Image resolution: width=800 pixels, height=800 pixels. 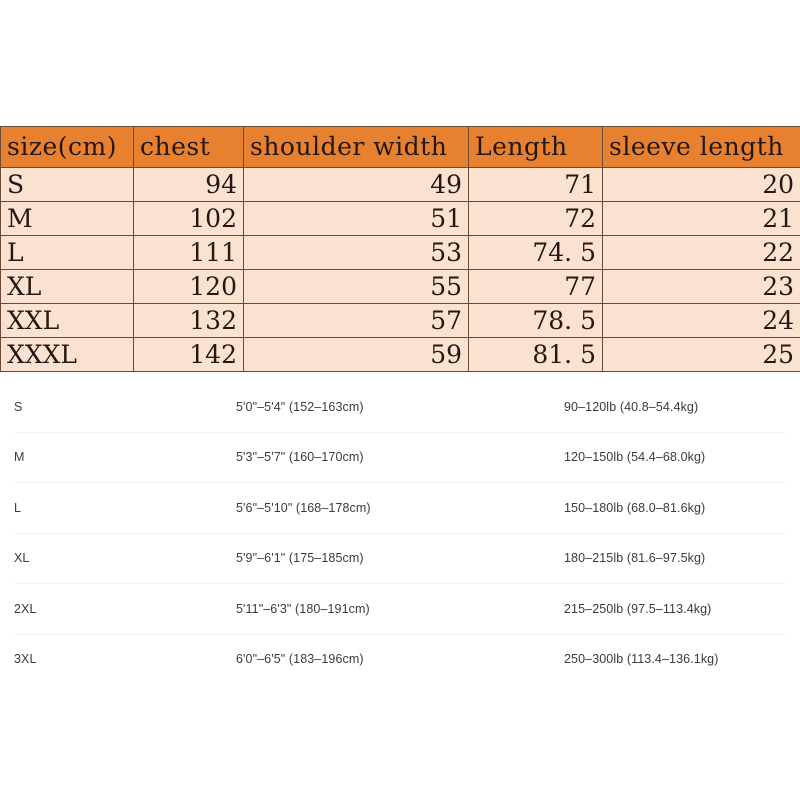 I want to click on cell-chest: 142, so click(x=188, y=354).